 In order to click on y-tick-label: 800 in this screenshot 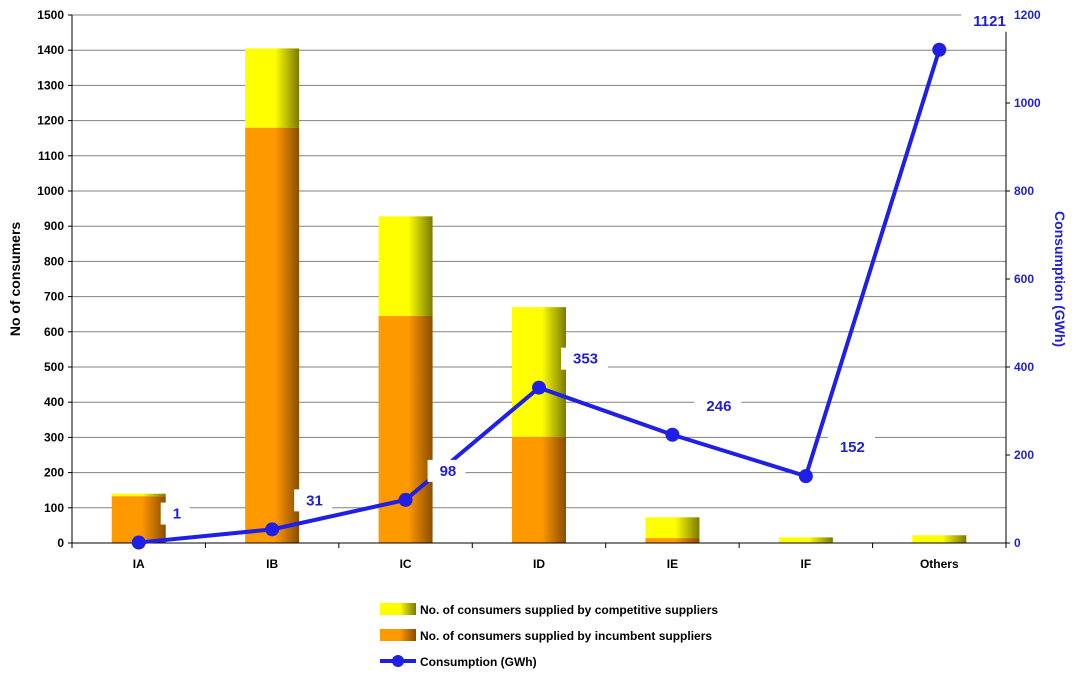, I will do `click(54, 261)`.